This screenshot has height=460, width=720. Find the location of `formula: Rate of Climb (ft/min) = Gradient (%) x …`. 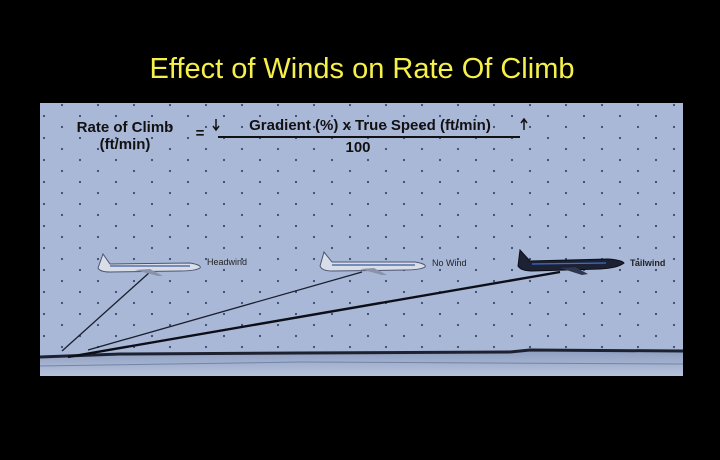

formula: Rate of Climb (ft/min) = Gradient (%) x … is located at coordinates (302, 136).